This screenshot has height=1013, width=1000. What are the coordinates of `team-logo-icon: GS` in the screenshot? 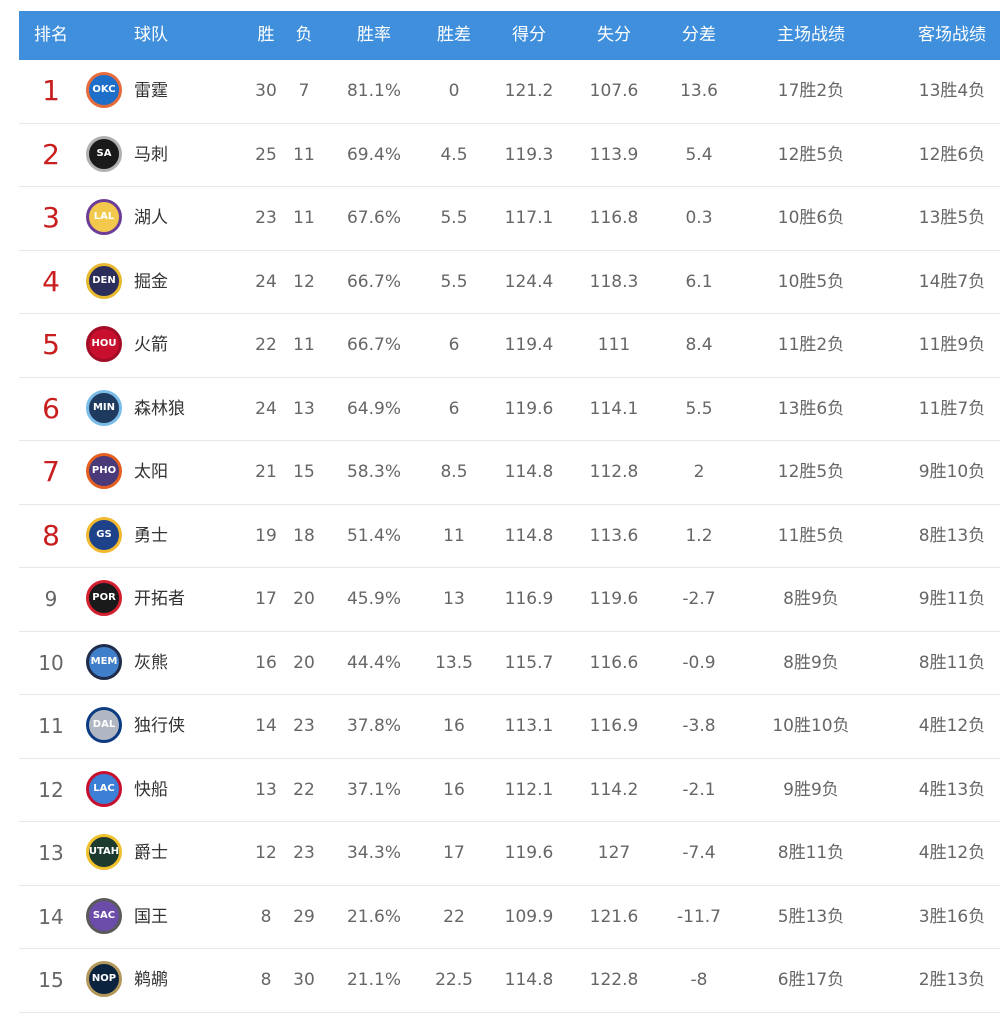 It's located at (104, 534).